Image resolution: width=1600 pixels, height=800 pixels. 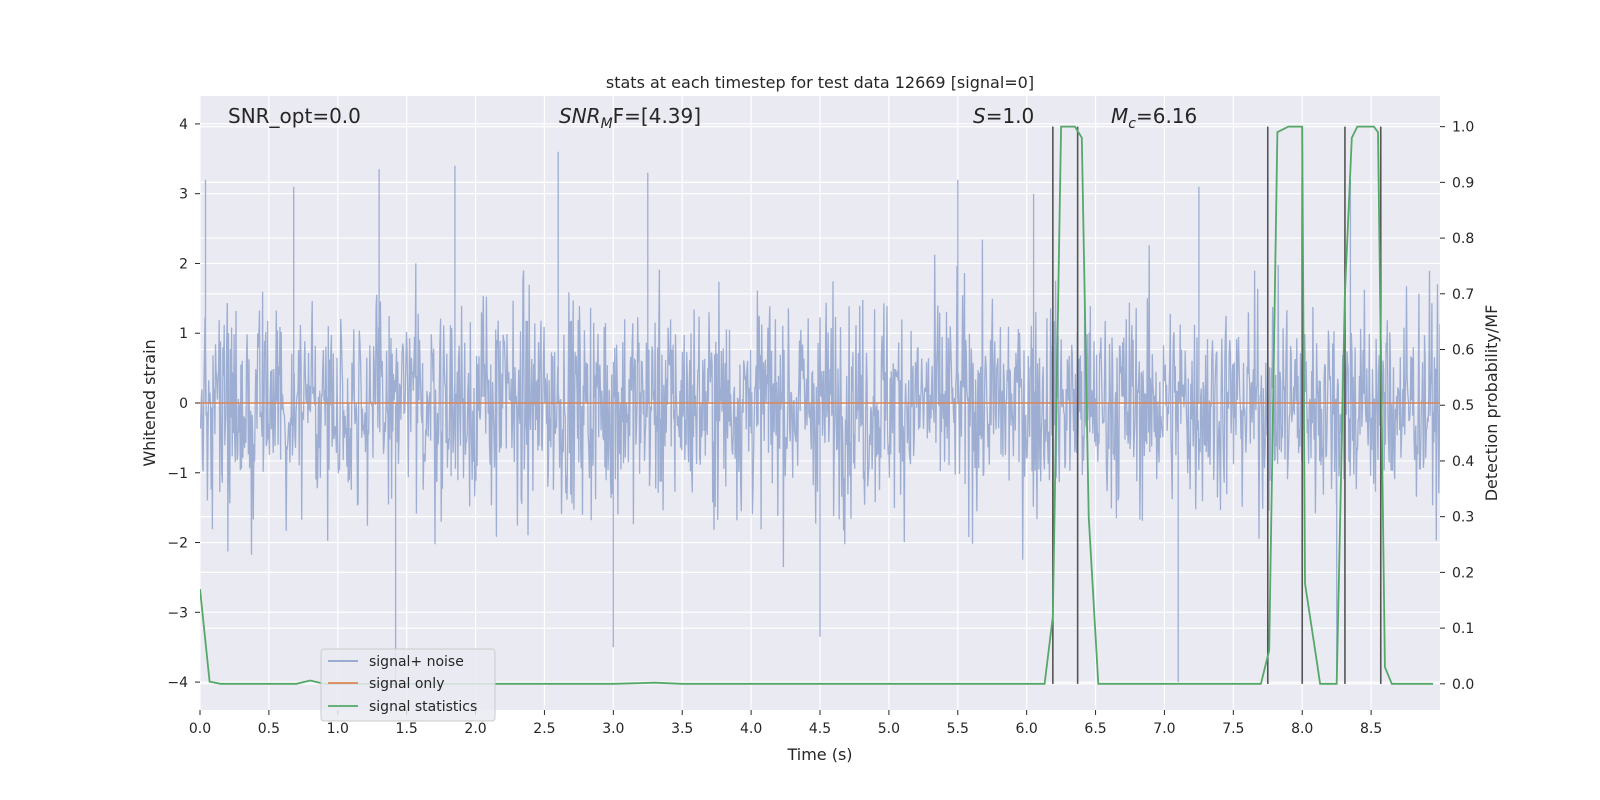 I want to click on x-tick-label: 4.0, so click(x=751, y=729).